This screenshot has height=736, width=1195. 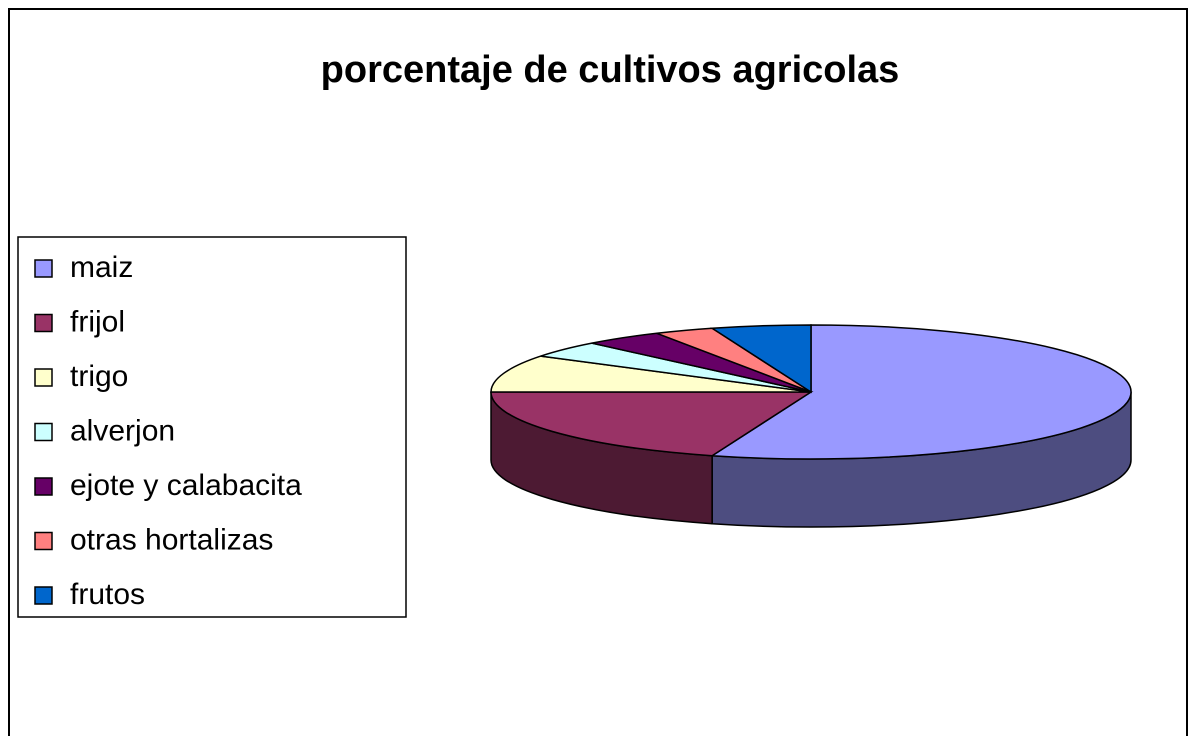 What do you see at coordinates (186, 485) in the screenshot?
I see `legend-label: ejote y calabacita` at bounding box center [186, 485].